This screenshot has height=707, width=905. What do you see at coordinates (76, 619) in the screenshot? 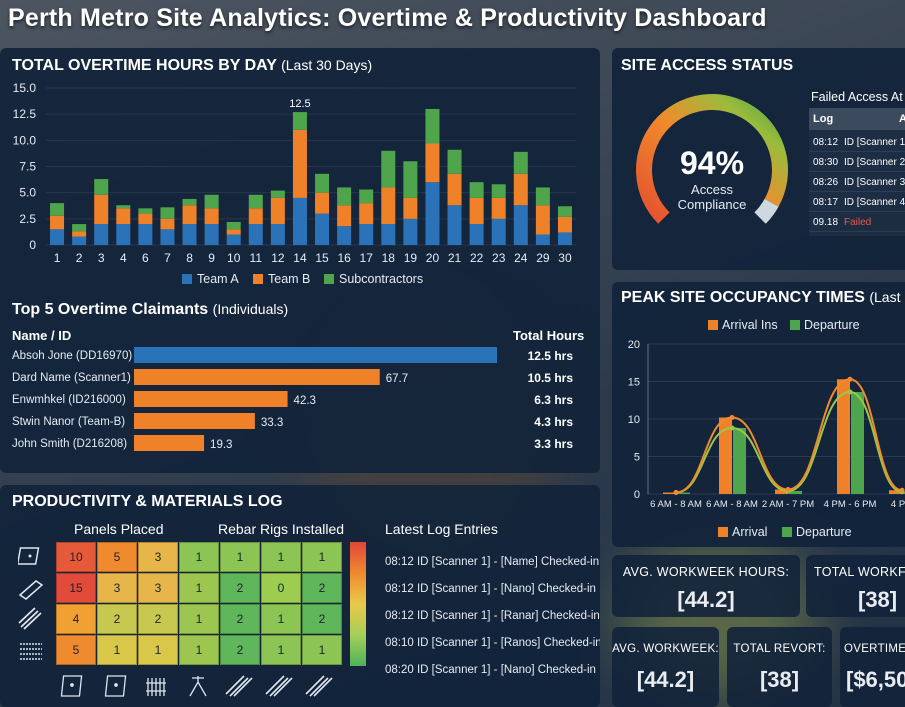
I see `heatmap-cell: 4` at bounding box center [76, 619].